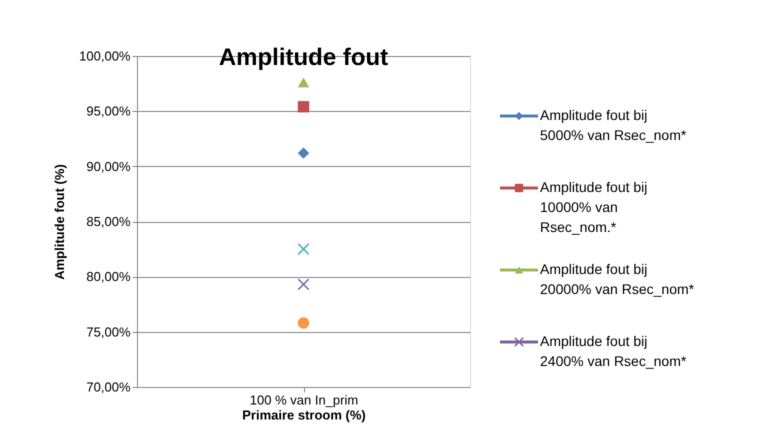 This screenshot has height=445, width=765. I want to click on y-tick-label: 75,00%, so click(108, 332).